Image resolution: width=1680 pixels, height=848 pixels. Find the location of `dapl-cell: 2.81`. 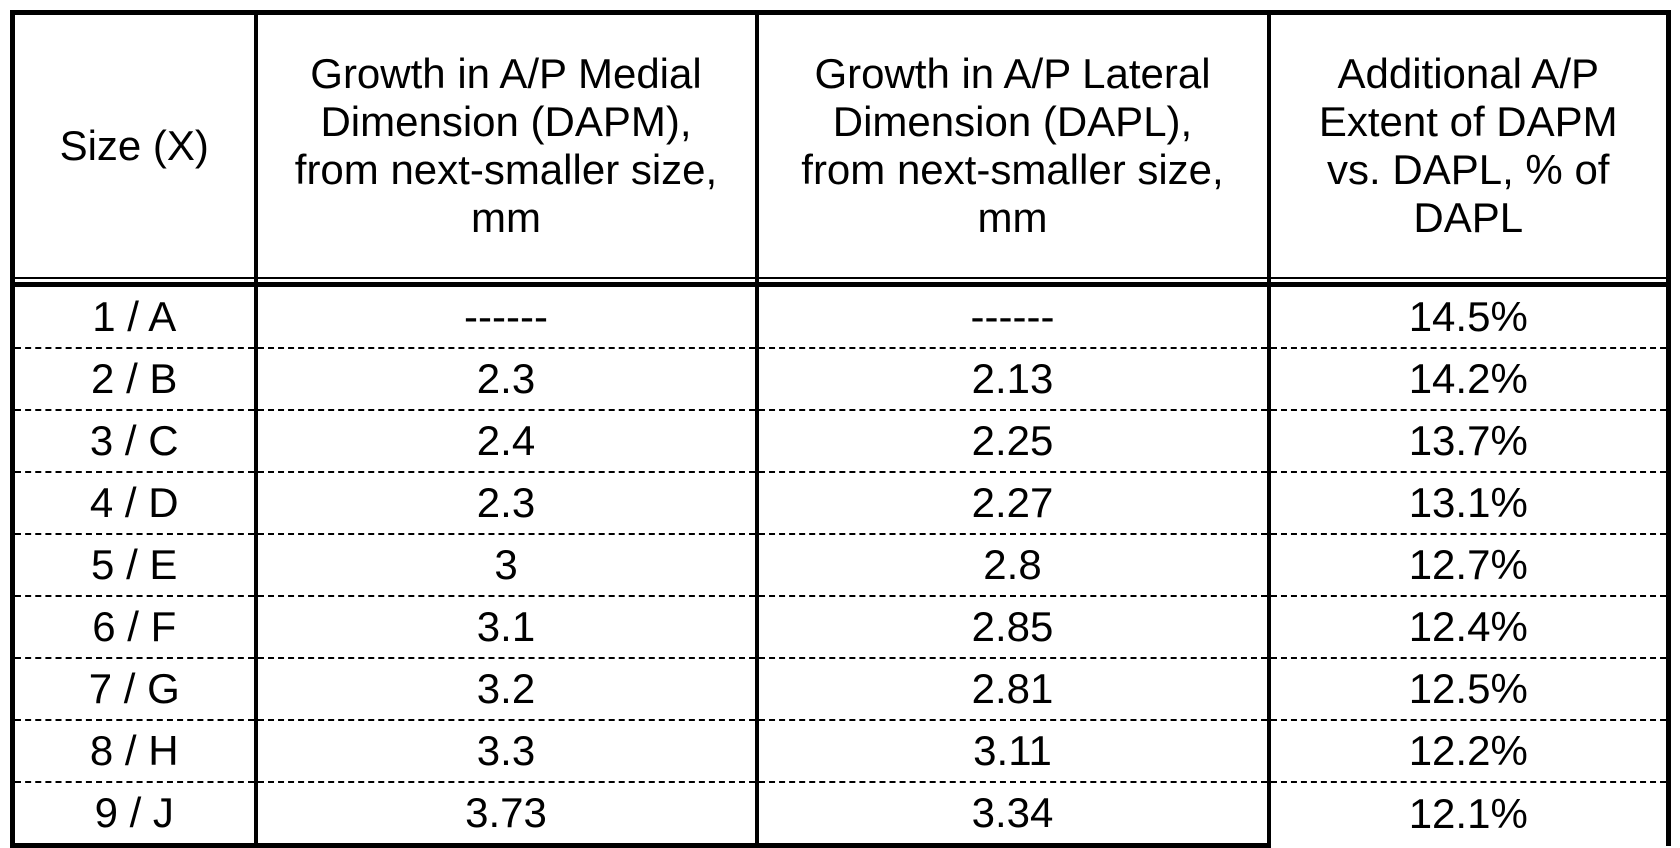

dapl-cell: 2.81 is located at coordinates (1011, 688).